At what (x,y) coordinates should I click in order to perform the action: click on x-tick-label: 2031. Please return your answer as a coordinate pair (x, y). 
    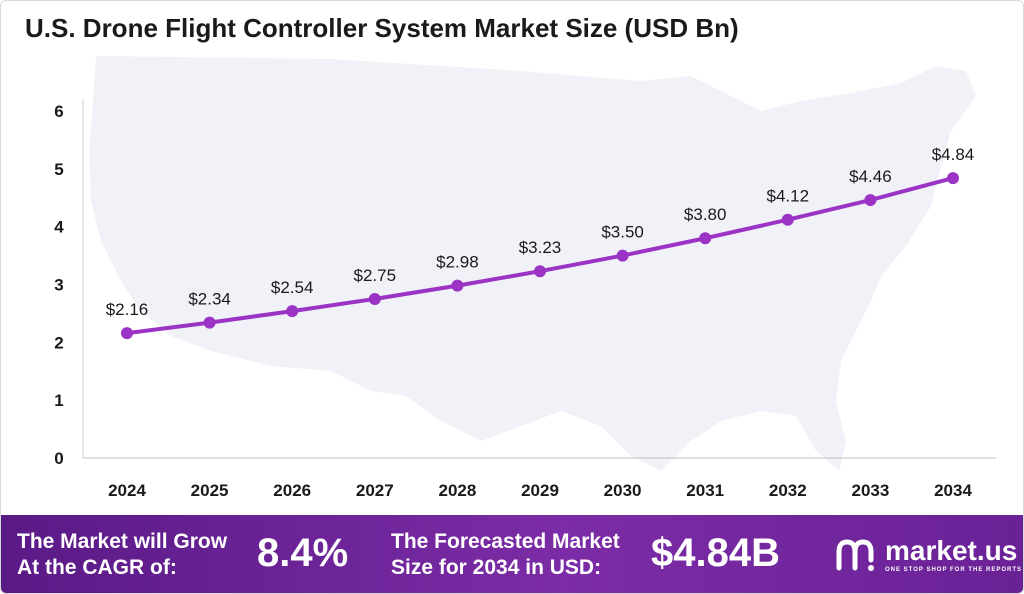
    Looking at the image, I should click on (705, 490).